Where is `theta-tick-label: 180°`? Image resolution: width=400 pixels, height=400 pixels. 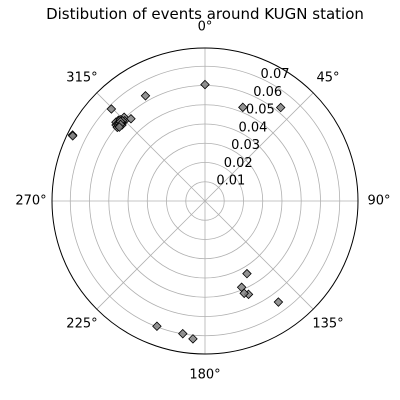 theta-tick-label: 180° is located at coordinates (204, 375).